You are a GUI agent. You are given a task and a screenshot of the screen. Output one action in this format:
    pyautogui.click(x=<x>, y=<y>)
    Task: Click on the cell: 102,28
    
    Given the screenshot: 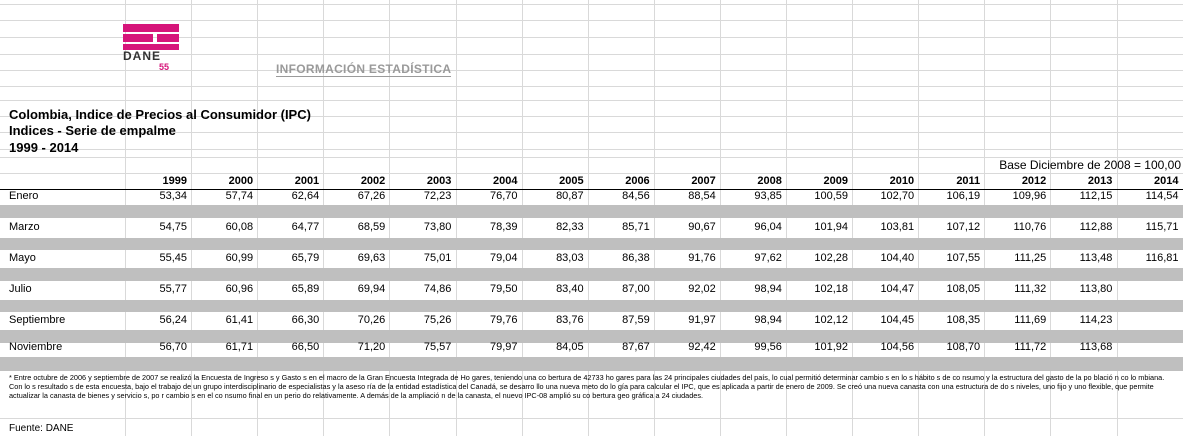 What is the action you would take?
    pyautogui.click(x=831, y=258)
    